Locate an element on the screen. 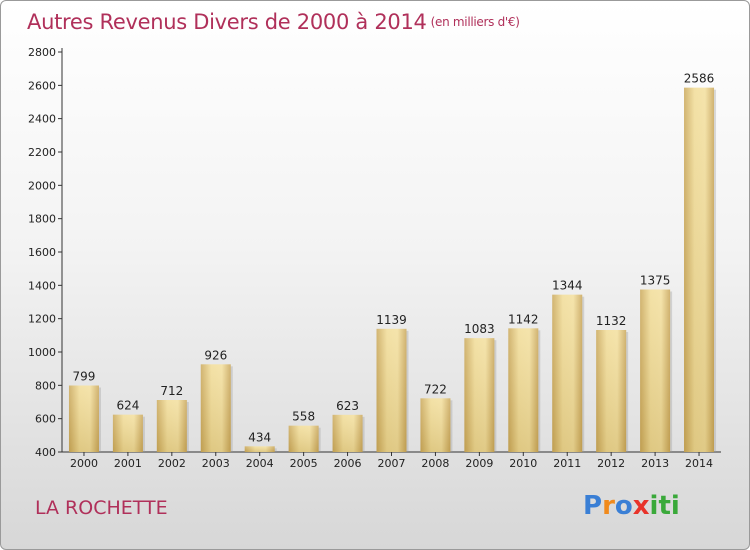 The width and height of the screenshot is (750, 550). x-tick-label: 2008 is located at coordinates (435, 463).